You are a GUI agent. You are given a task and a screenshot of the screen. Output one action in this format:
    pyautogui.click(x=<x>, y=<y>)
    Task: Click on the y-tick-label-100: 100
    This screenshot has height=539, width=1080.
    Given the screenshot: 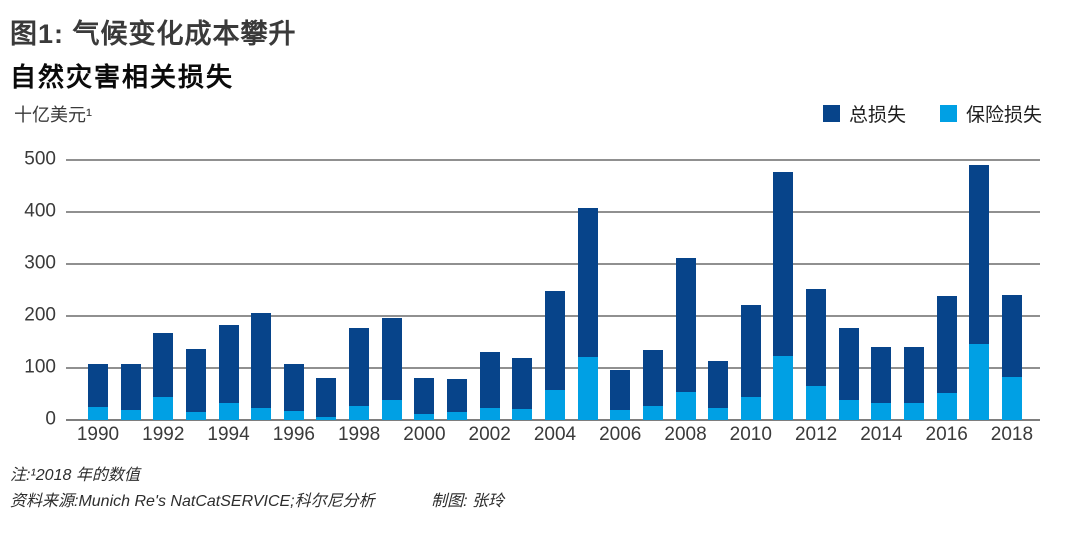 What is the action you would take?
    pyautogui.click(x=40, y=367)
    